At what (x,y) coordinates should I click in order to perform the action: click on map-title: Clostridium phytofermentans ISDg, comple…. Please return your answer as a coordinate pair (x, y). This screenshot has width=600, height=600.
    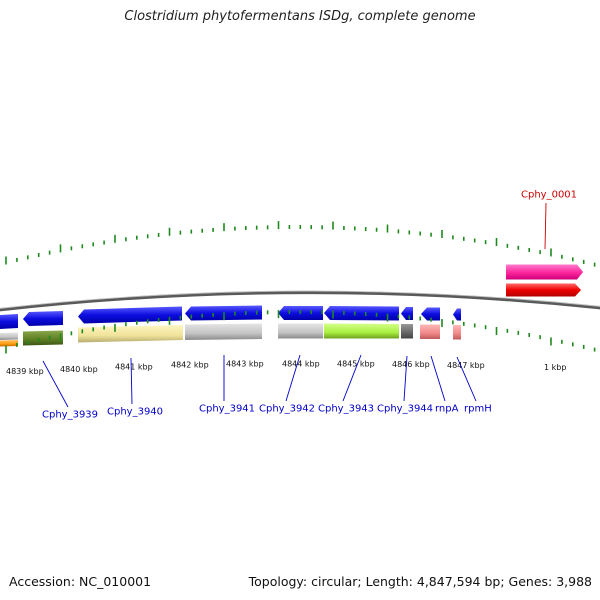
    Looking at the image, I should click on (300, 16).